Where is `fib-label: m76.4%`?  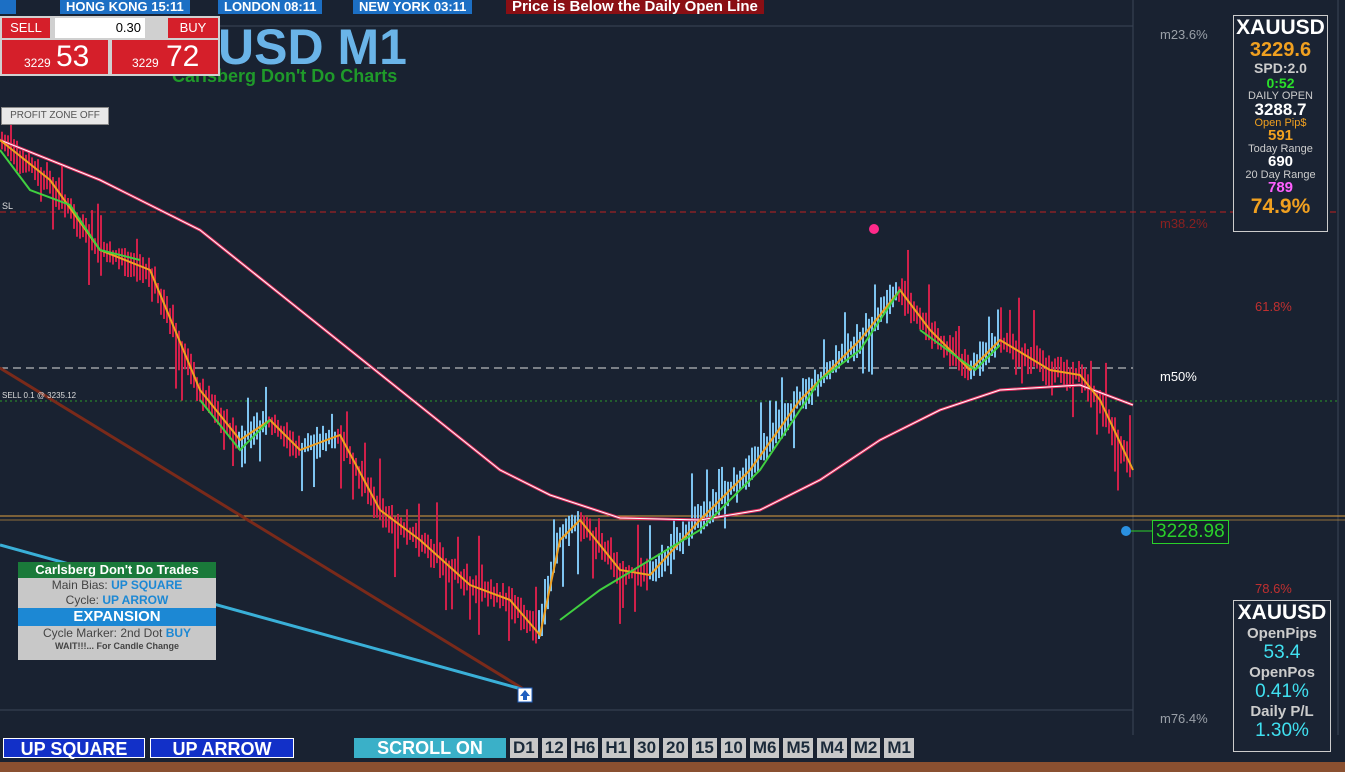
fib-label: m76.4% is located at coordinates (1184, 718).